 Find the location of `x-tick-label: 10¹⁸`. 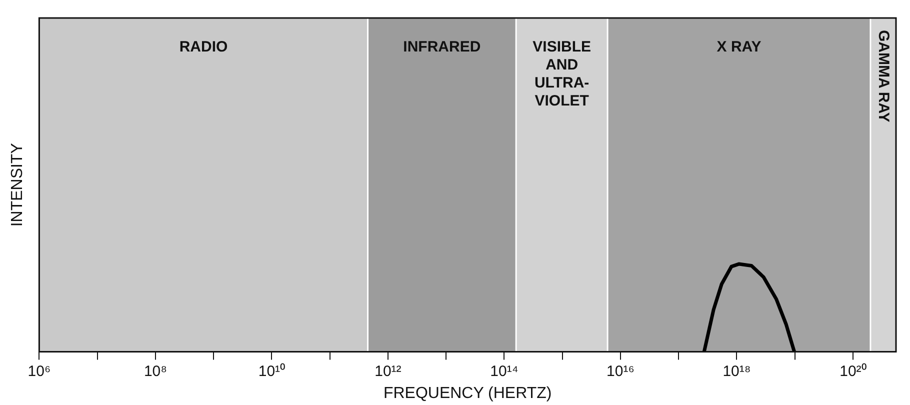

x-tick-label: 10¹⁸ is located at coordinates (736, 371).